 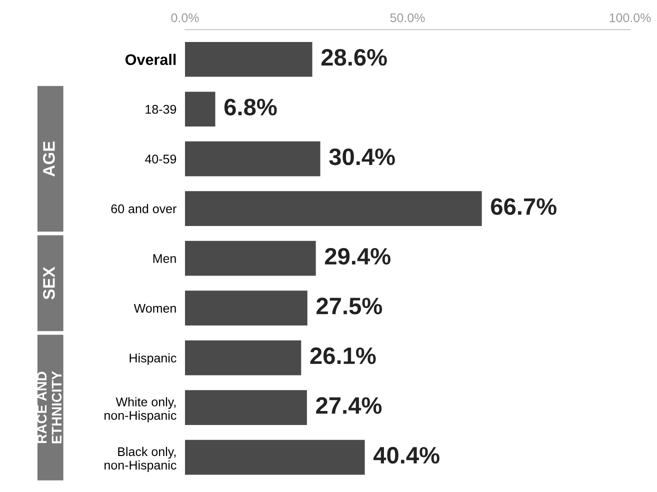 What do you see at coordinates (140, 459) in the screenshot?
I see `y-tick-label: Black only, non-Hispanic` at bounding box center [140, 459].